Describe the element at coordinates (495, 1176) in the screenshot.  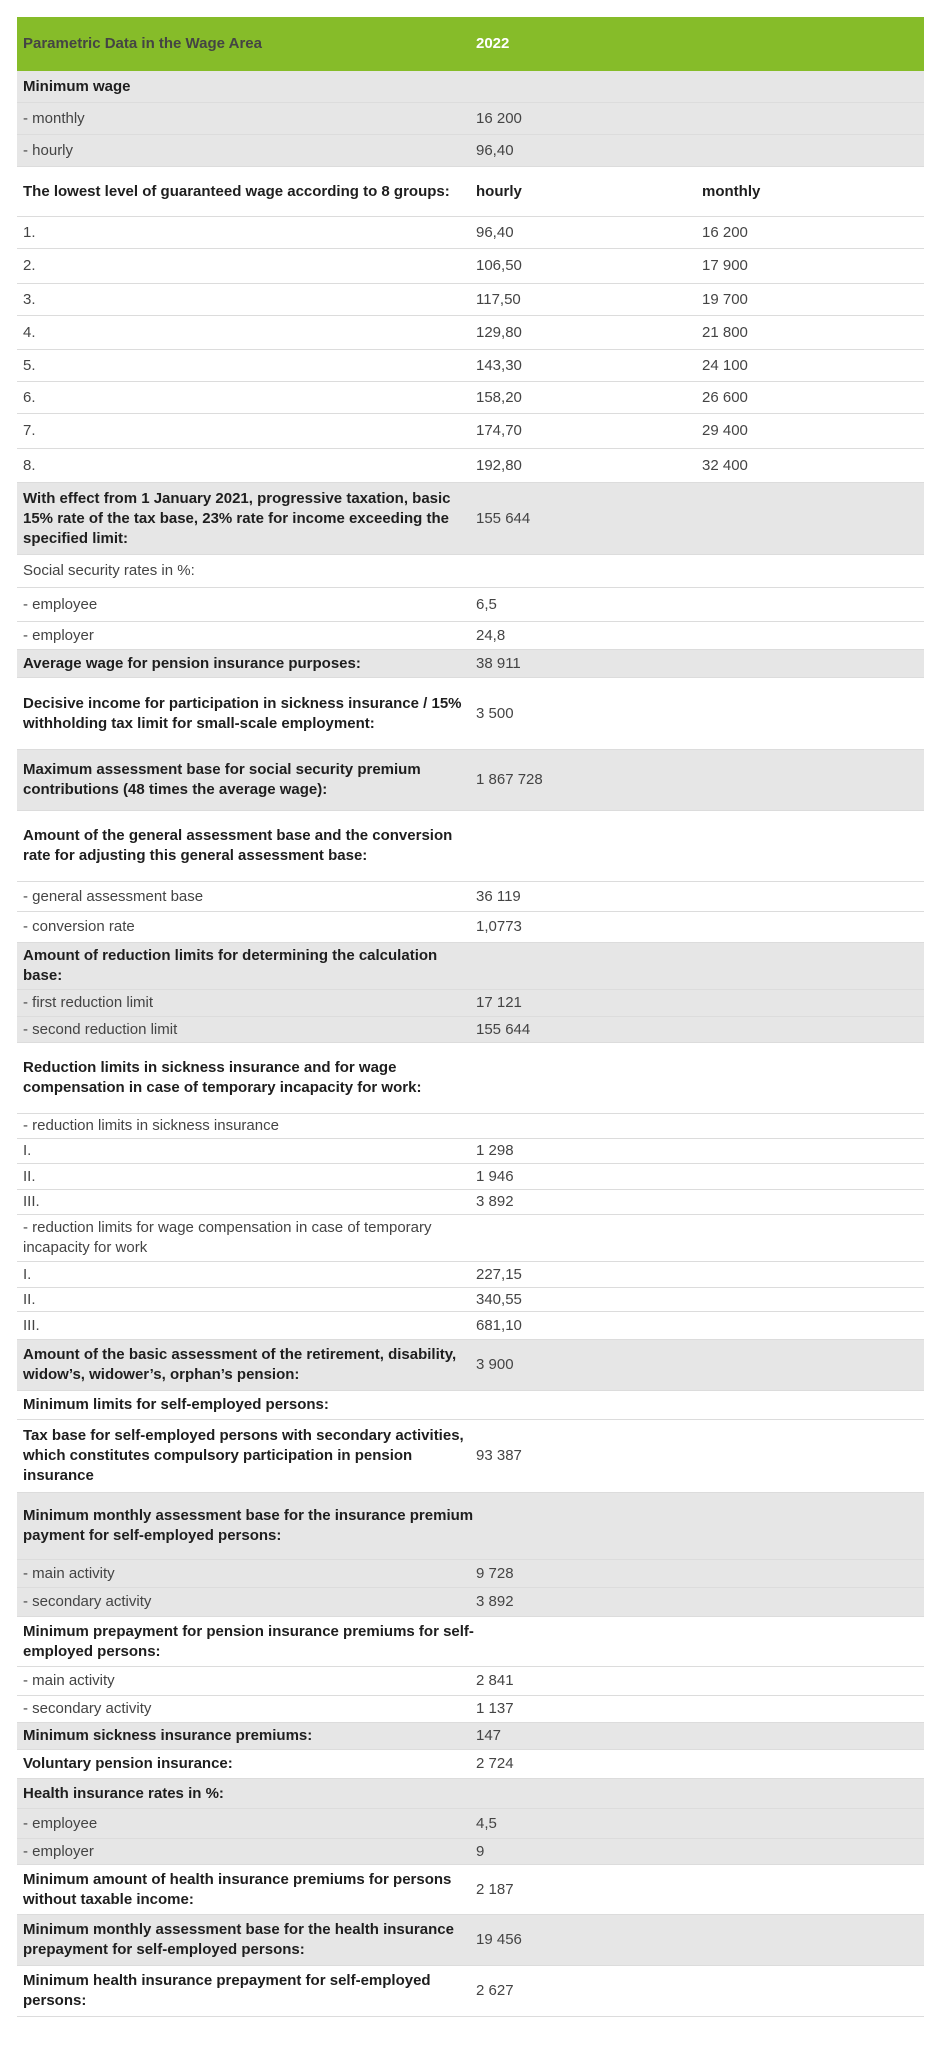
I see `row-value: 1 946` at that location.